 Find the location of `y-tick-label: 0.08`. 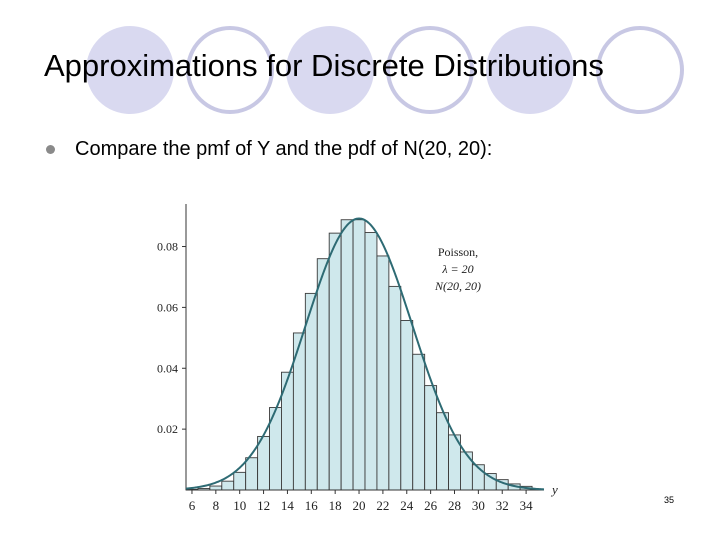

y-tick-label: 0.08 is located at coordinates (167, 247).